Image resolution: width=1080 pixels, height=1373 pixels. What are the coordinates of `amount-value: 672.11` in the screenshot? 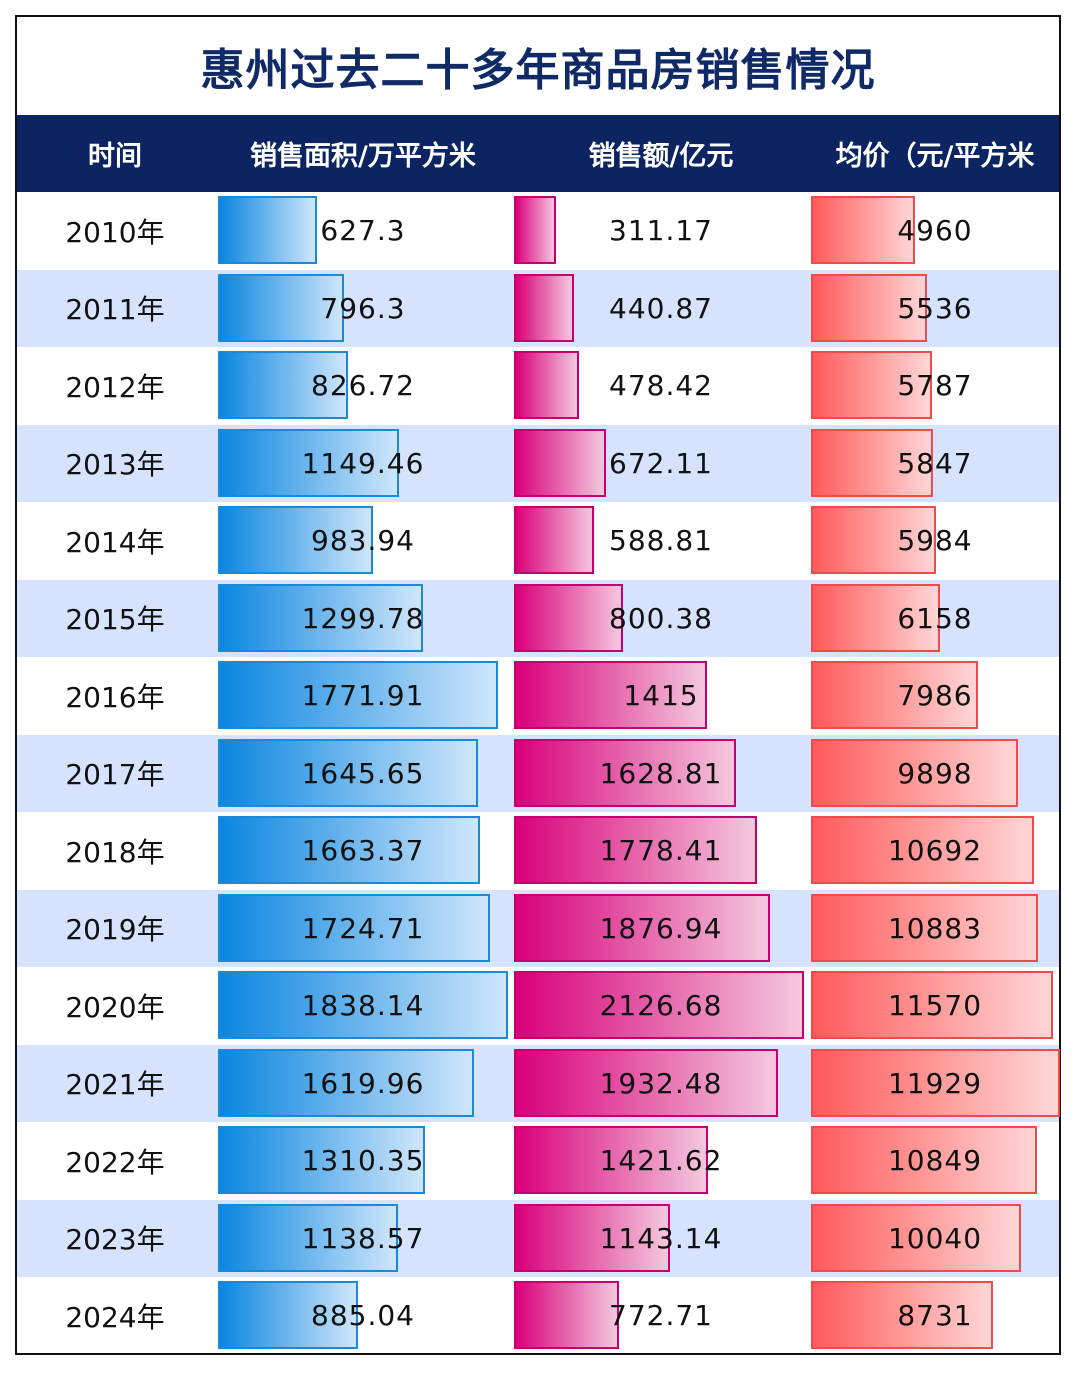 It's located at (661, 463).